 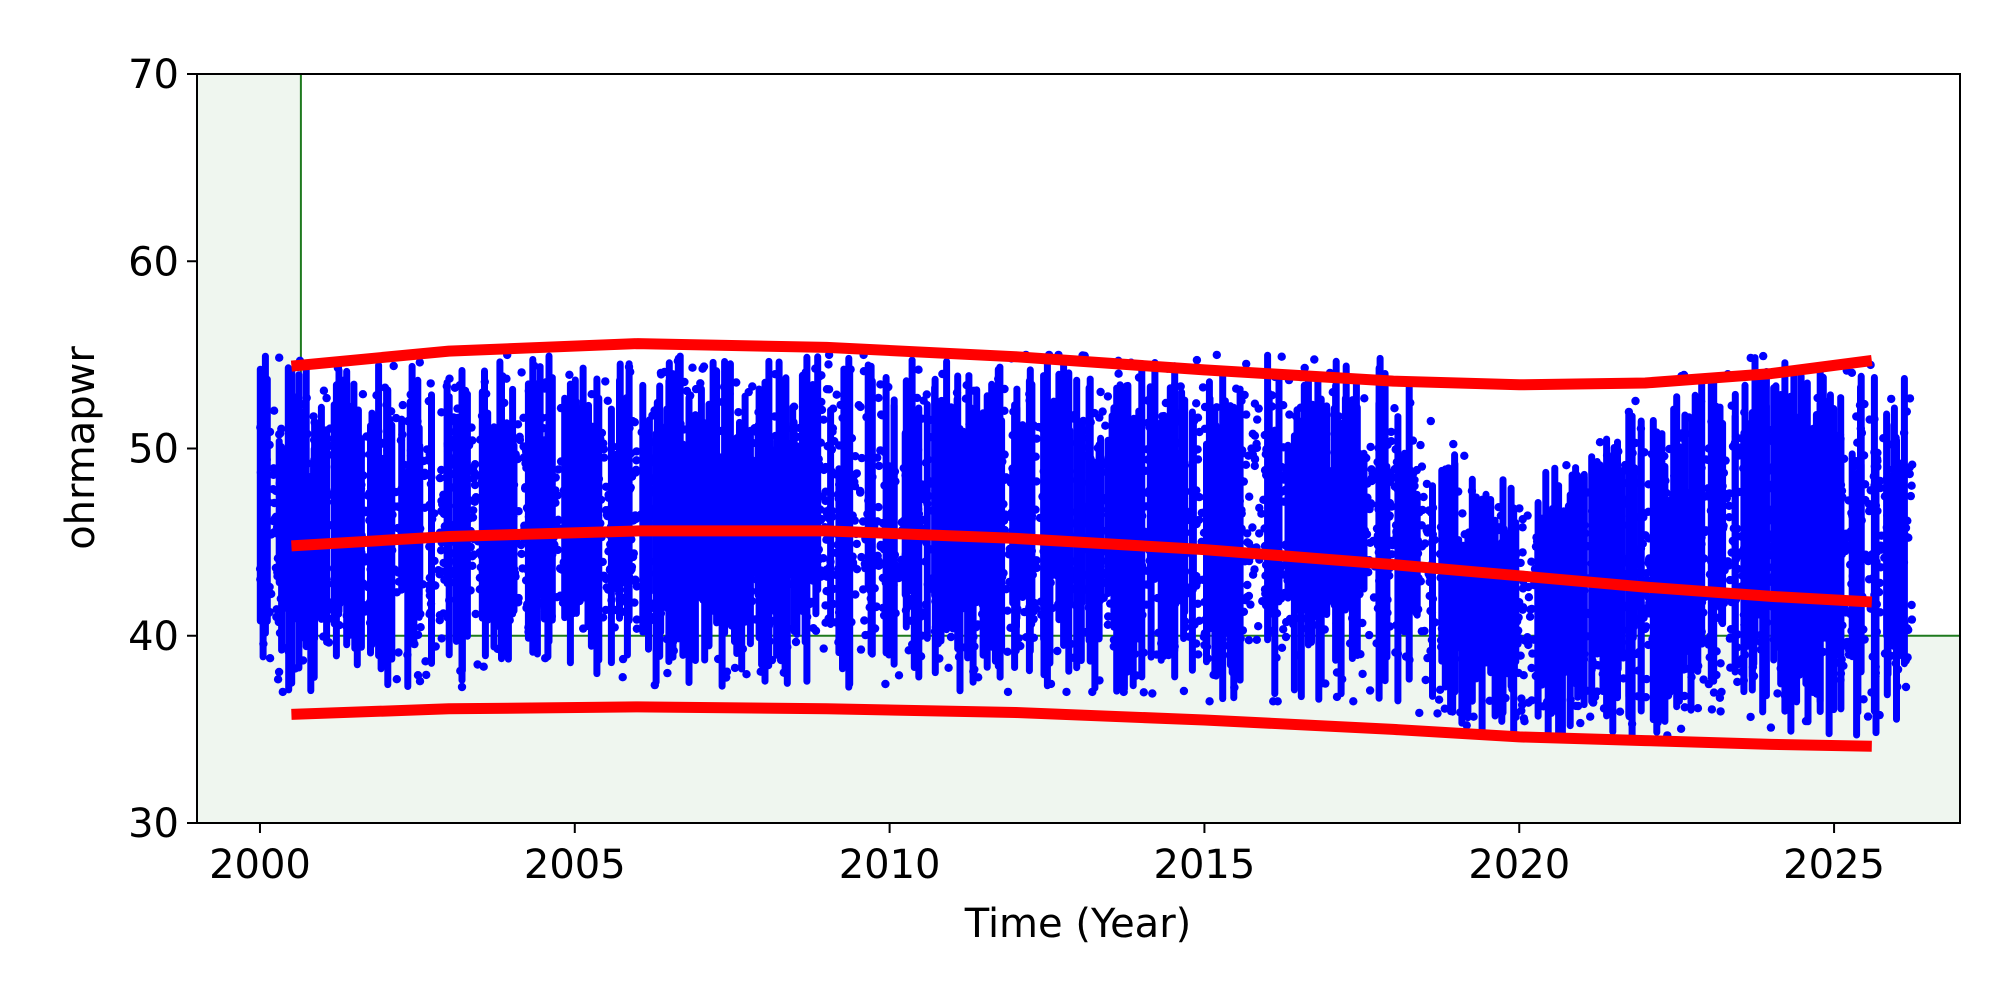 What do you see at coordinates (162, 449) in the screenshot?
I see `y-axis: 30 40 50 60 70` at bounding box center [162, 449].